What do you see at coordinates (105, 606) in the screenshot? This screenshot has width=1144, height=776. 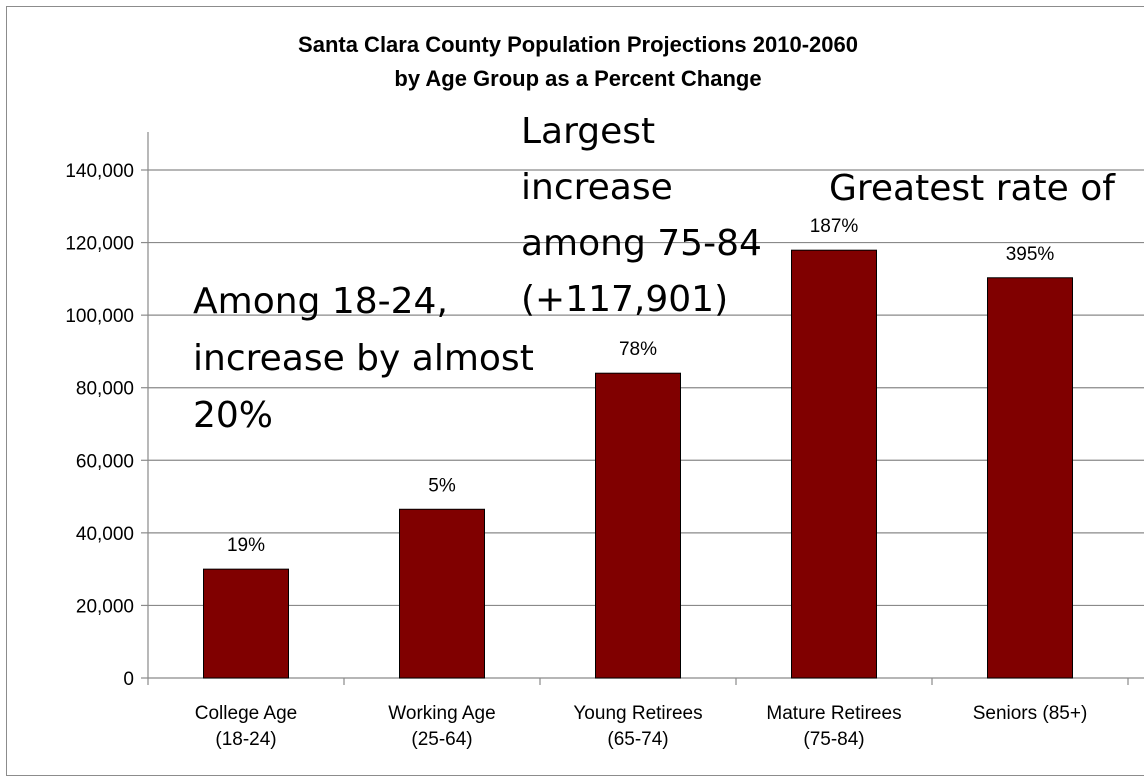 I see `y-tick-label: 20,000` at bounding box center [105, 606].